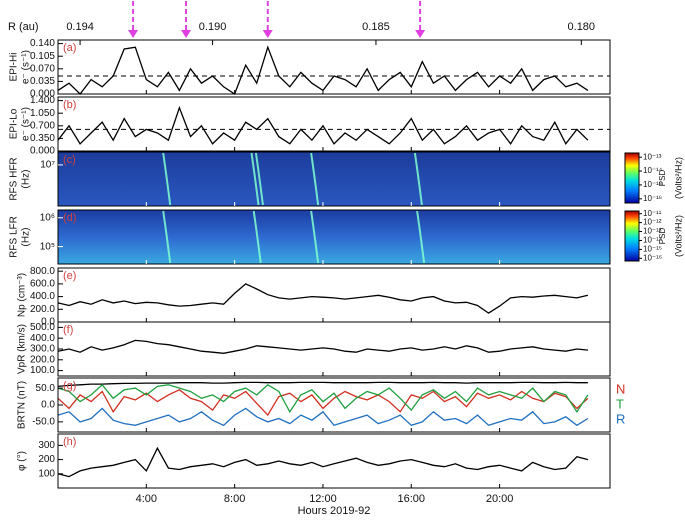 This screenshot has height=525, width=685. What do you see at coordinates (42, 327) in the screenshot?
I see `y-tick-label: 500.0` at bounding box center [42, 327].